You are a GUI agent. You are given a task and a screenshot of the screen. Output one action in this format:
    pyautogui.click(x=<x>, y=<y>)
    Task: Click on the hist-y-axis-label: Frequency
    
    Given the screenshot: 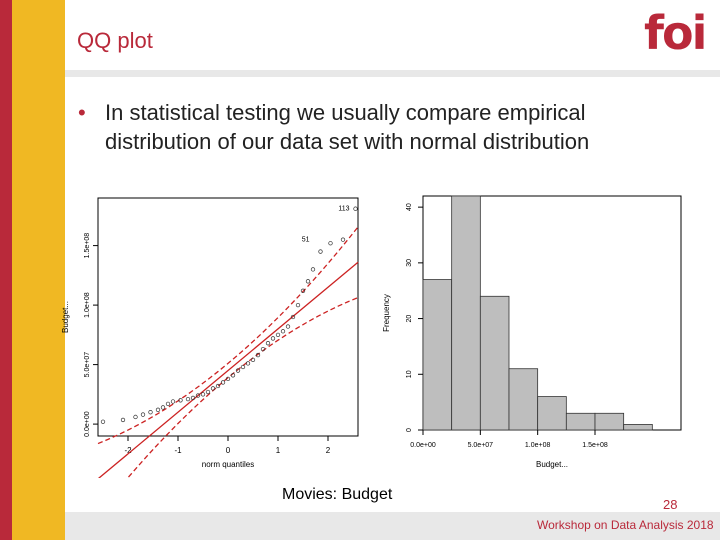 What is the action you would take?
    pyautogui.click(x=387, y=313)
    